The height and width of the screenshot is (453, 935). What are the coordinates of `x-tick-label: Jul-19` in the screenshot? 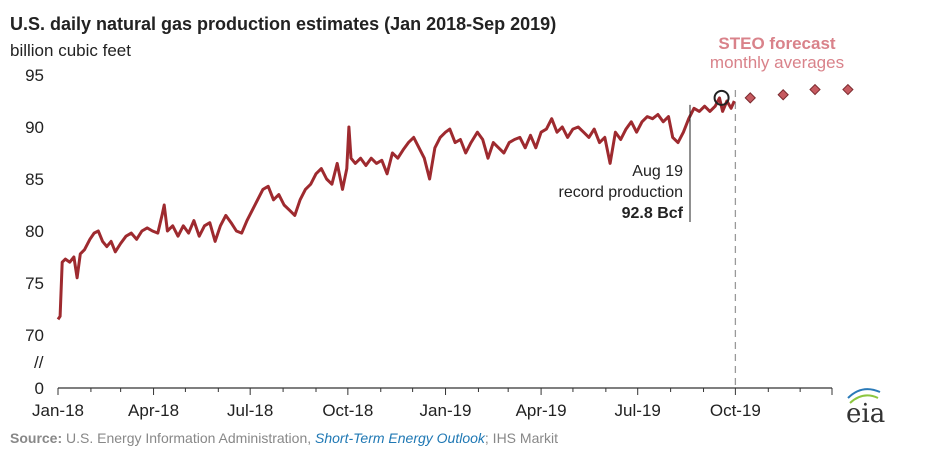 It's located at (638, 410).